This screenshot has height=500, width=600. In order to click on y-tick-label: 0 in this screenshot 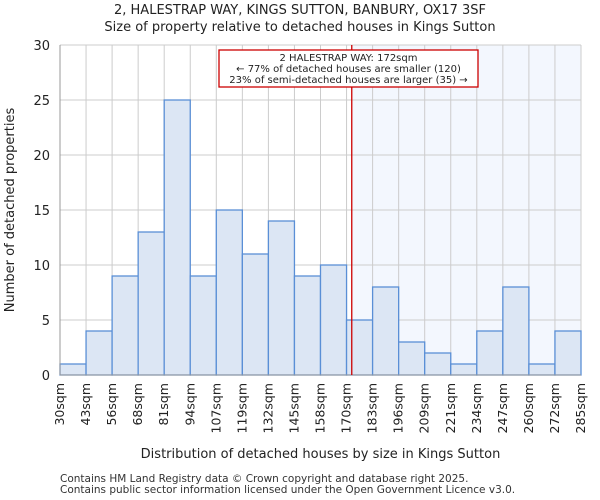, I will do `click(46, 376)`.